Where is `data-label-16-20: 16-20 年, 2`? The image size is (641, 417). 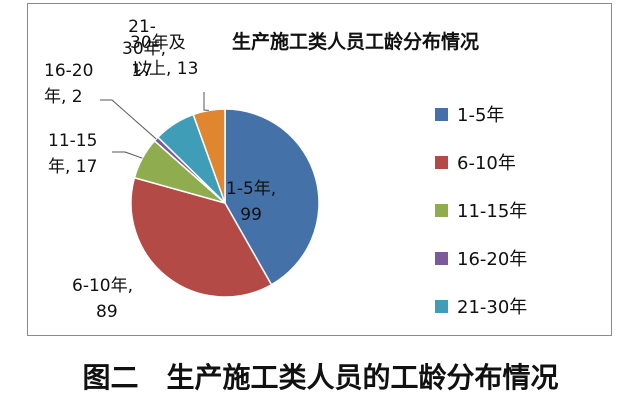
data-label-16-20: 16-20 年, 2 is located at coordinates (68, 84).